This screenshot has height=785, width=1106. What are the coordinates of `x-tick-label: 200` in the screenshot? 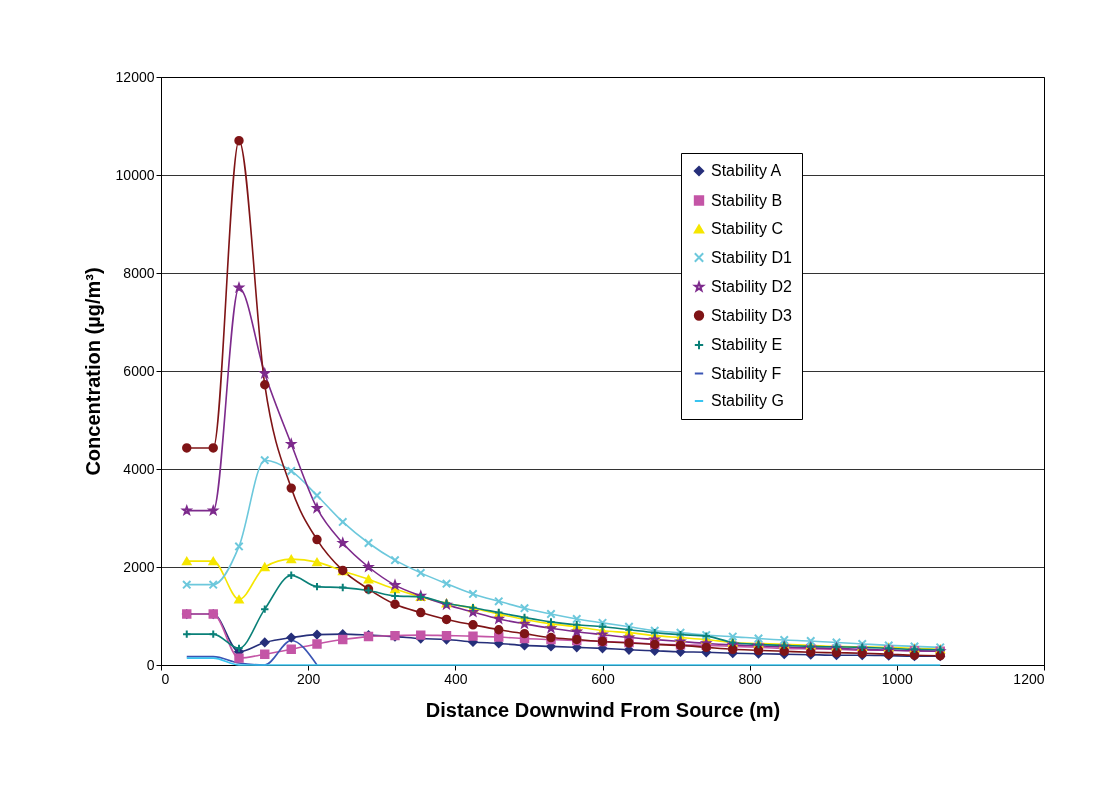 It's located at (308, 678).